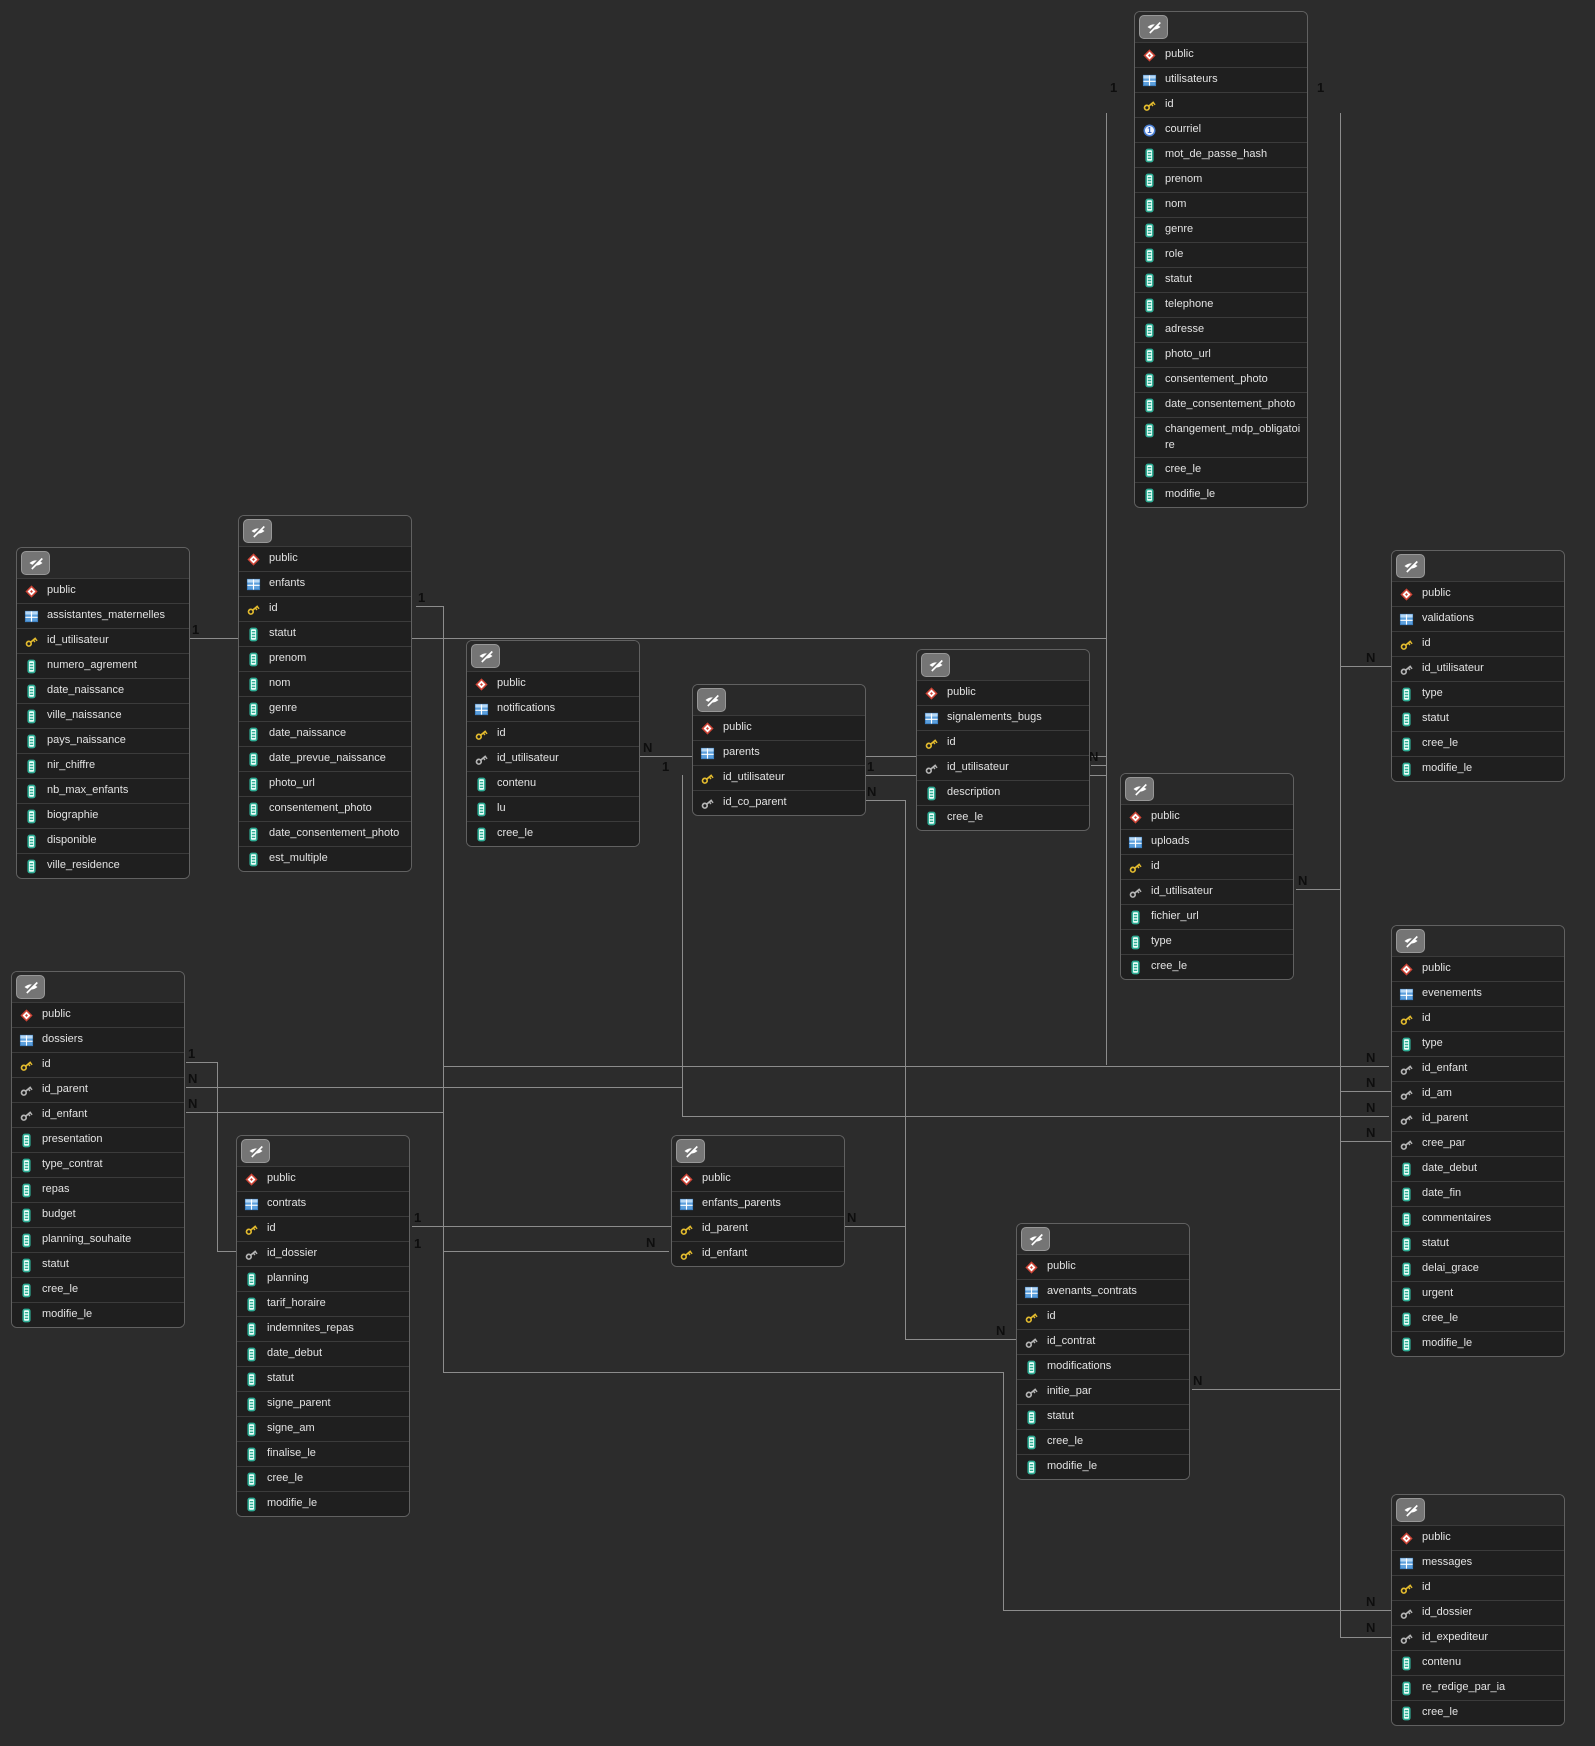  Describe the element at coordinates (779, 752) in the screenshot. I see `table-name-row: parents` at that location.